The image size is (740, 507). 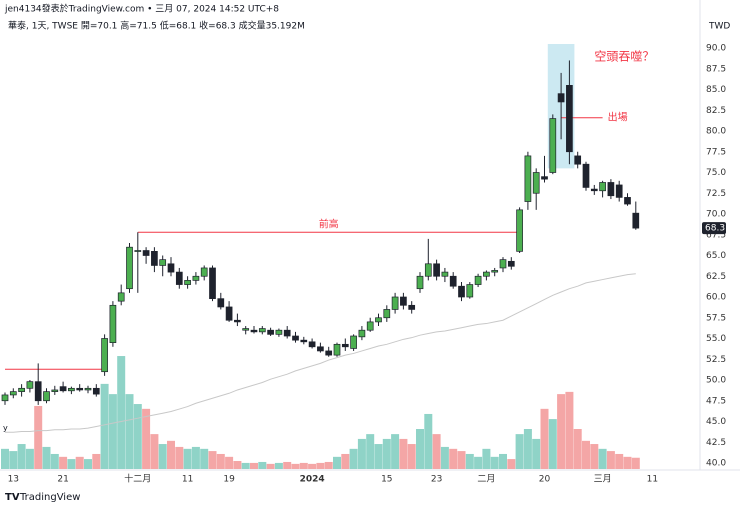 I want to click on y-tick-label: 80.0, so click(x=716, y=132).